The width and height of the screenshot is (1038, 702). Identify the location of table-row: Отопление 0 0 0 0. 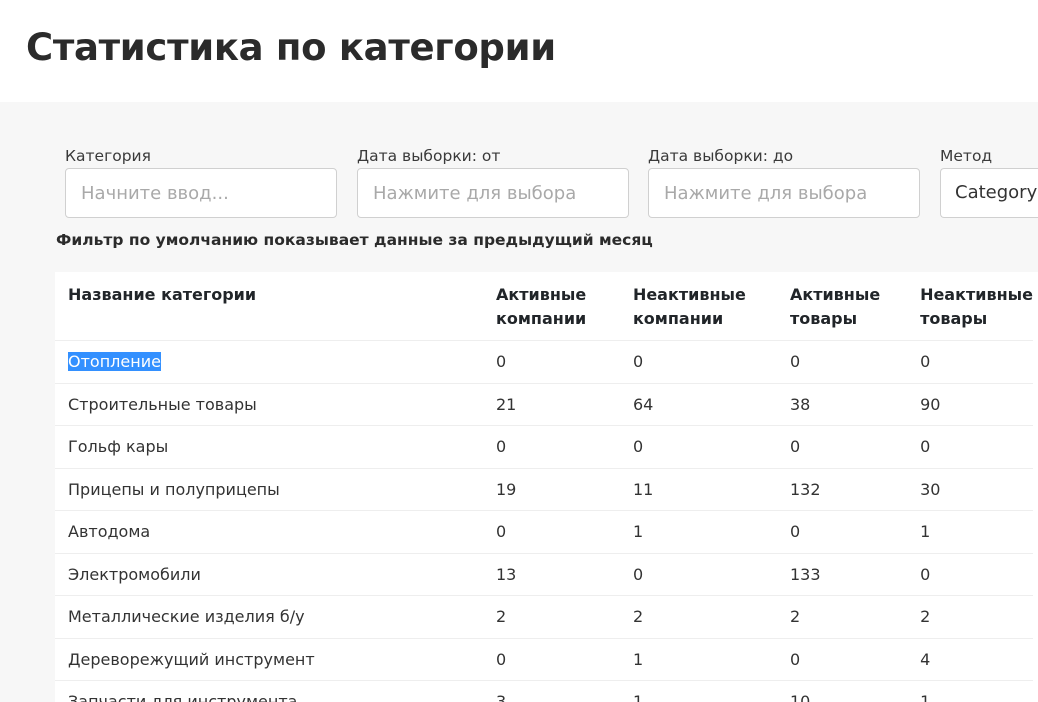
(544, 362).